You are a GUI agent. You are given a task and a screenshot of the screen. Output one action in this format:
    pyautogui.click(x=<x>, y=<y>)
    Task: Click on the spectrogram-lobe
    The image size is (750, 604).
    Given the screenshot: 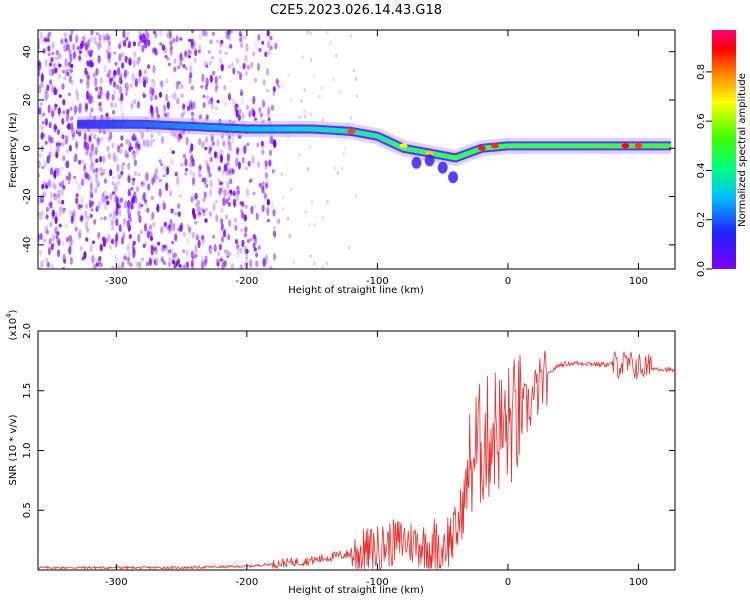 What is the action you would take?
    pyautogui.click(x=442, y=167)
    